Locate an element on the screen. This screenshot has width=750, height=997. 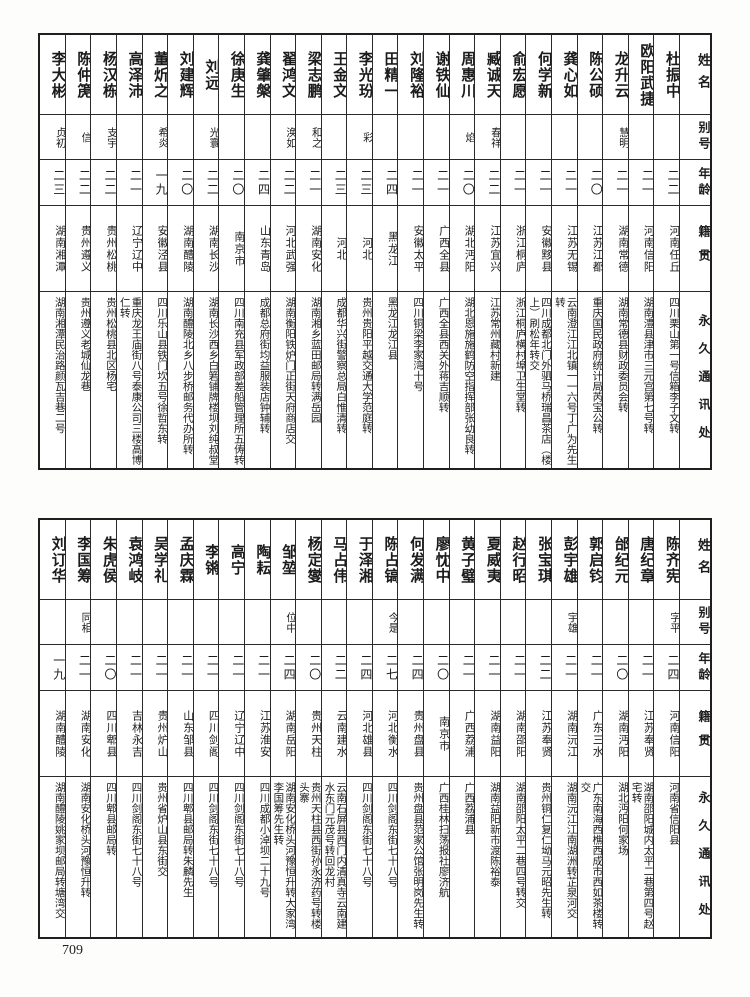
person-column: 陈齐宪 字平 二四 河南信阳 河南省信阳县 is located at coordinates (667, 728).